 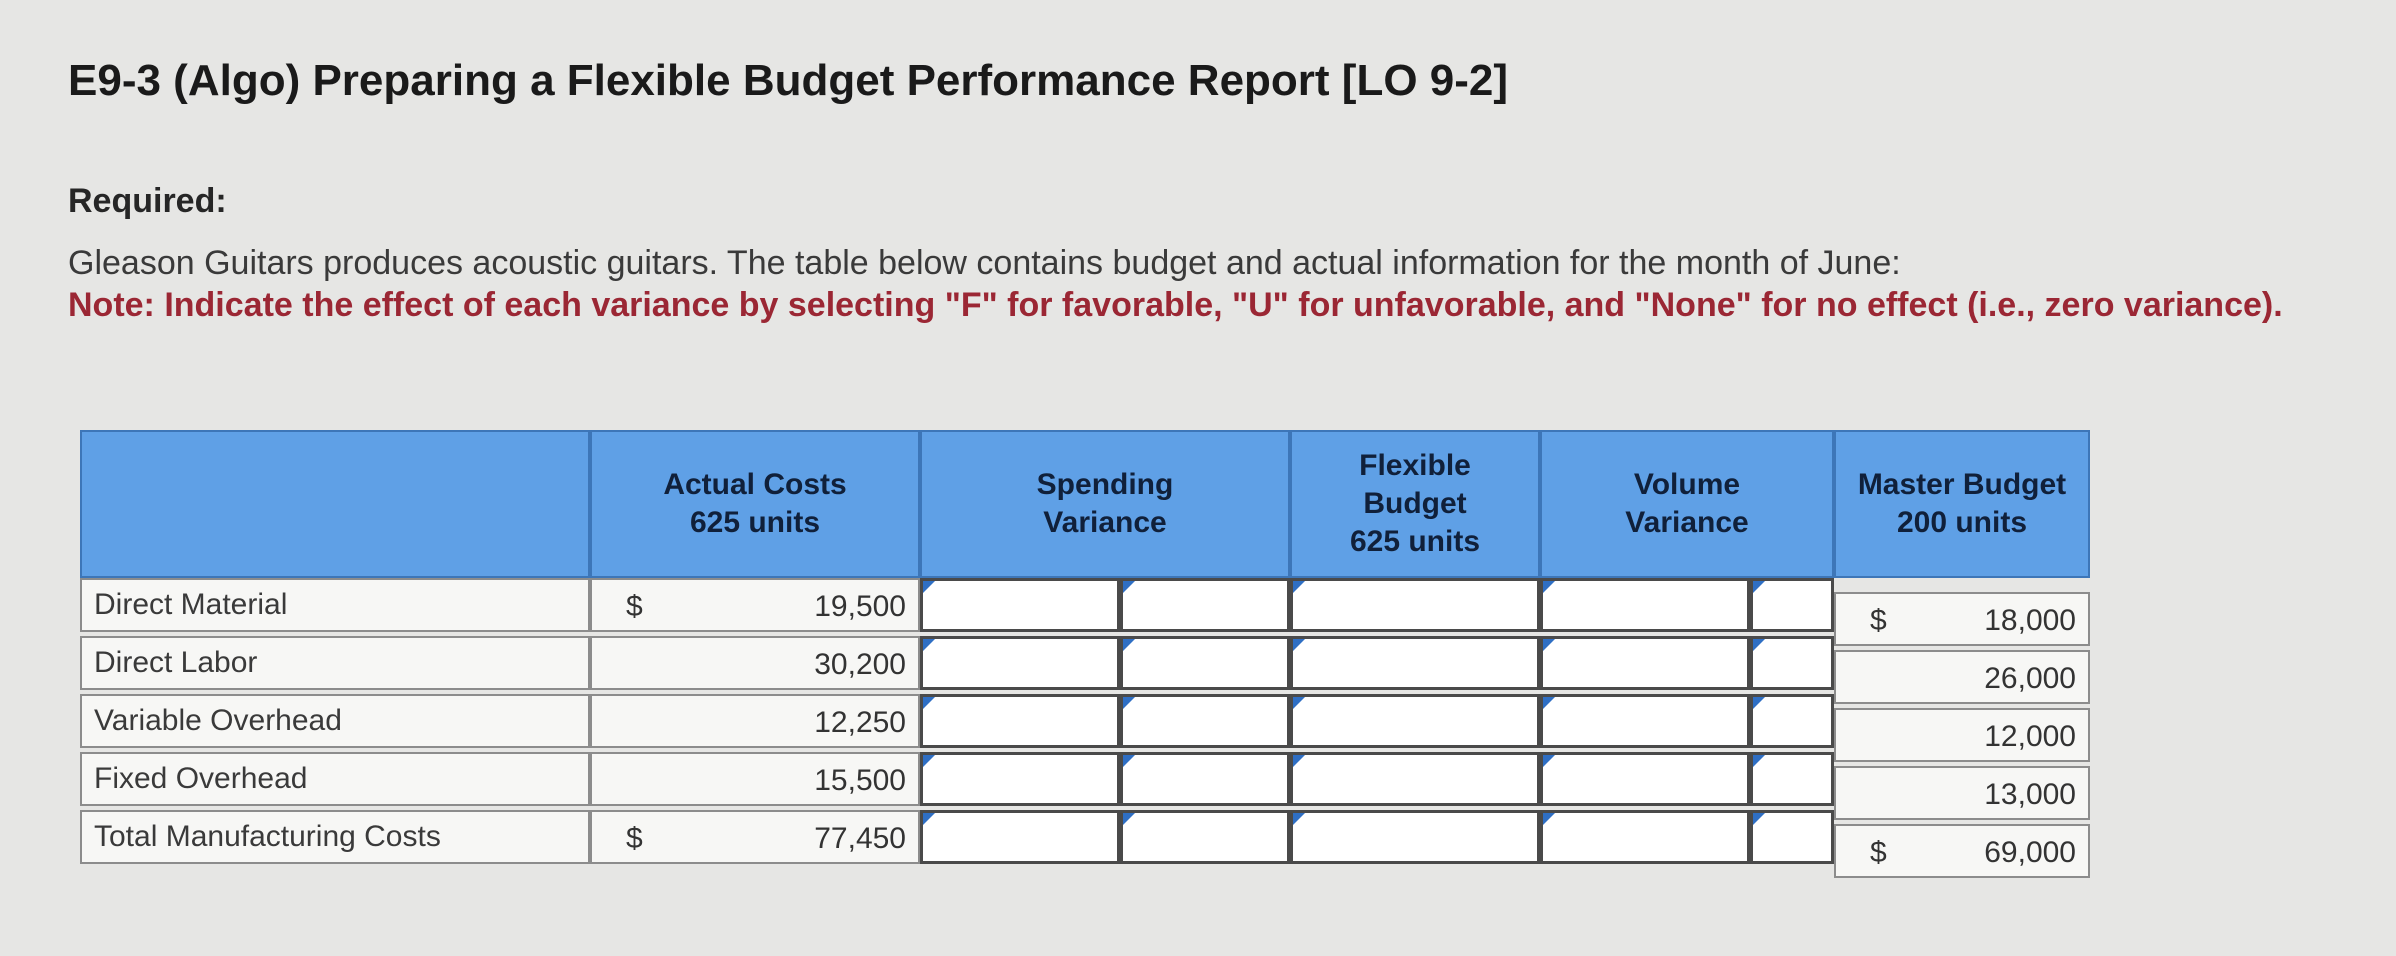 What do you see at coordinates (335, 605) in the screenshot?
I see `row-label: Direct Material` at bounding box center [335, 605].